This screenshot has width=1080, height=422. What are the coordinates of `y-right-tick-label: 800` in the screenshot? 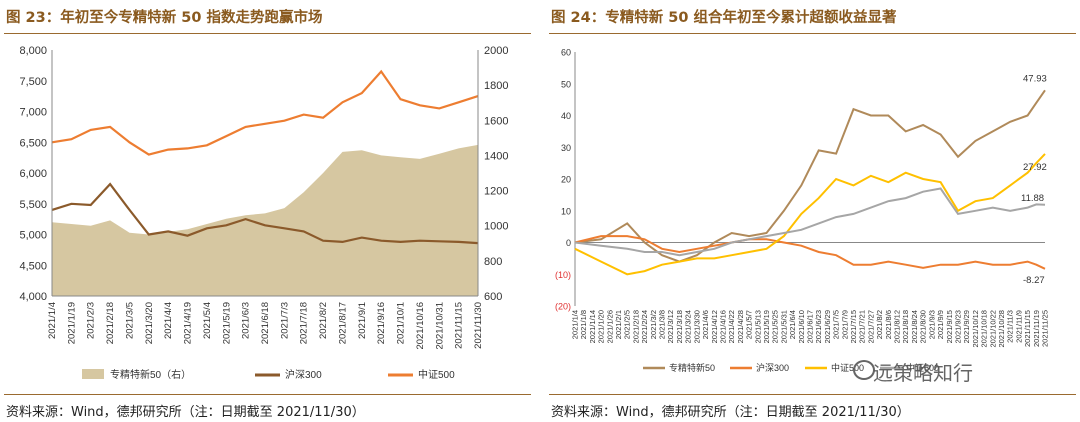 It's located at (493, 262).